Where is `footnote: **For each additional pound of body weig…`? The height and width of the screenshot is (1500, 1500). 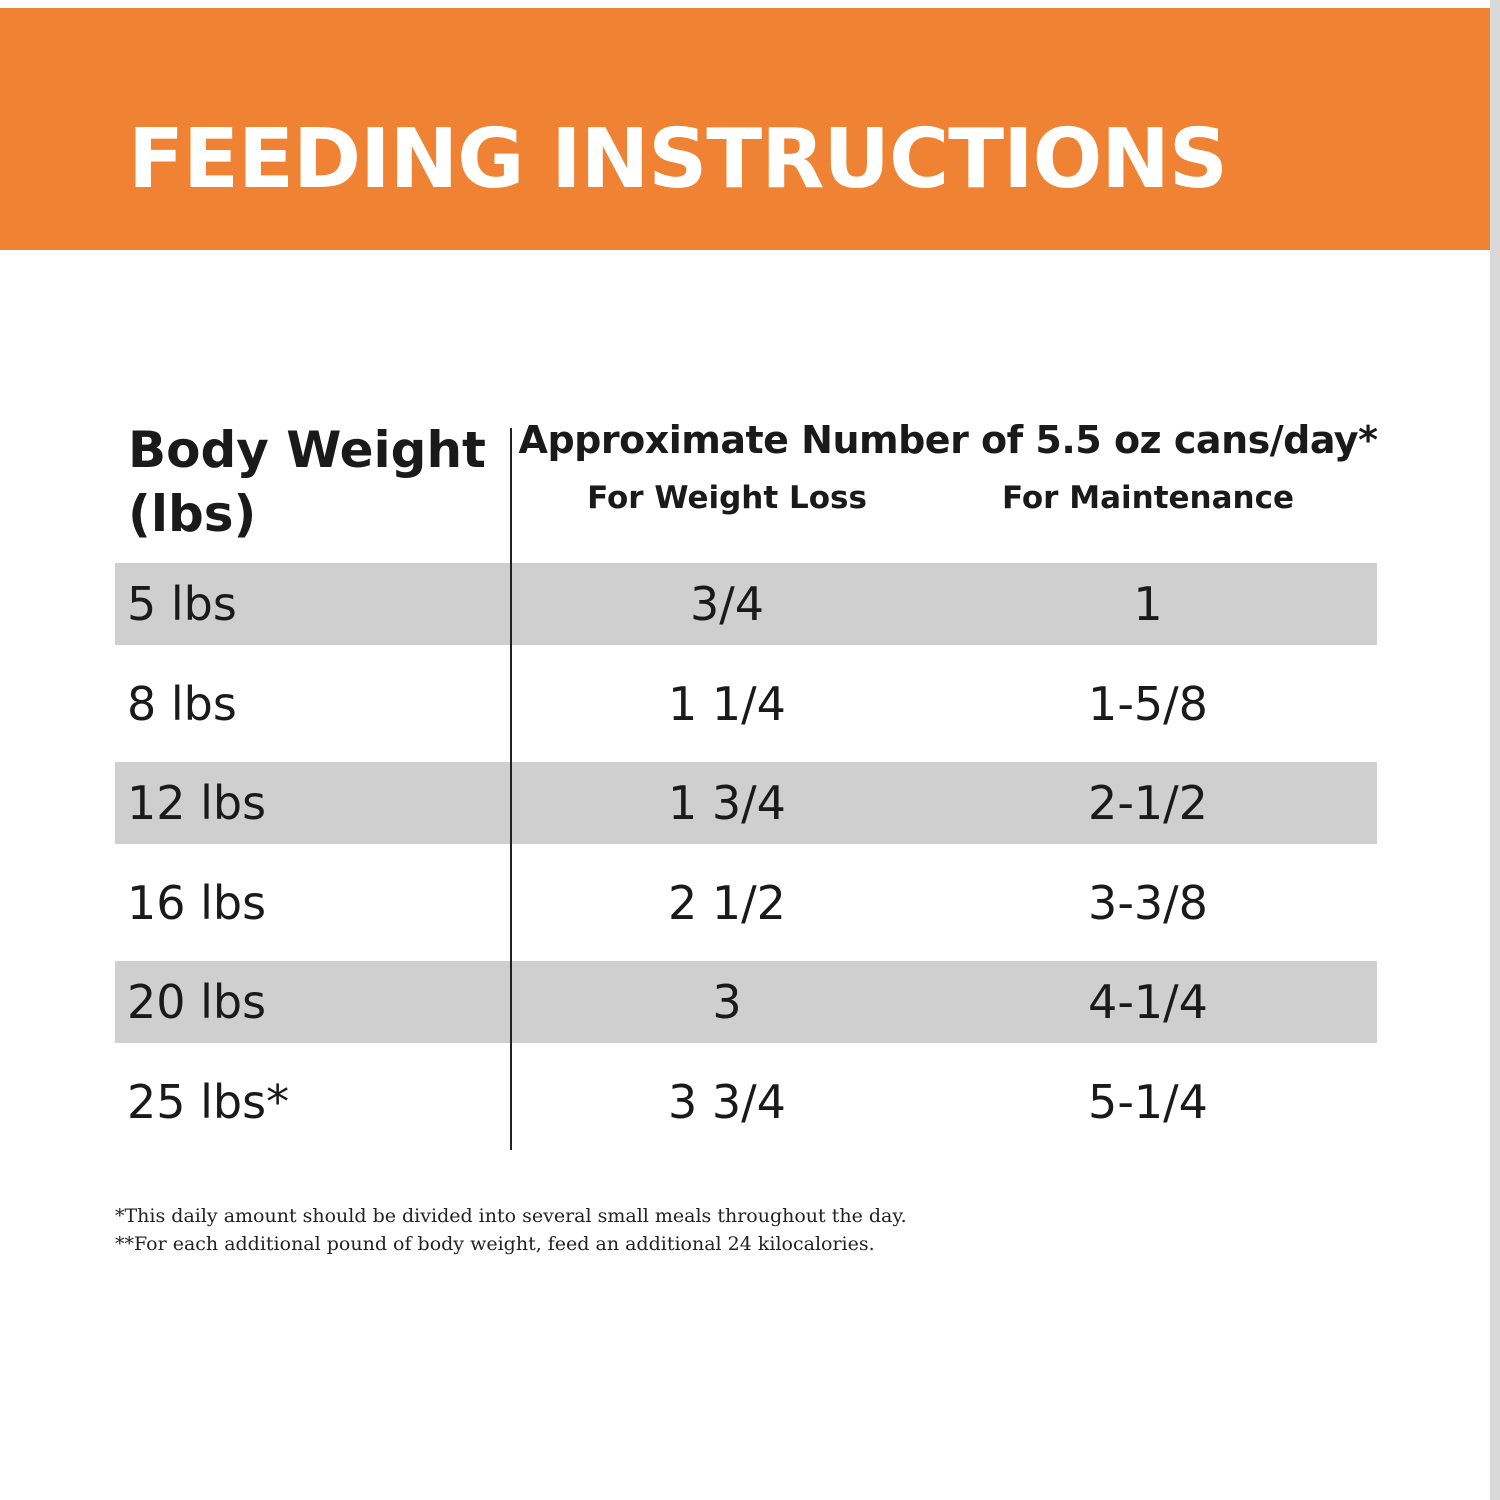 footnote: **For each additional pound of body weig… is located at coordinates (495, 1244).